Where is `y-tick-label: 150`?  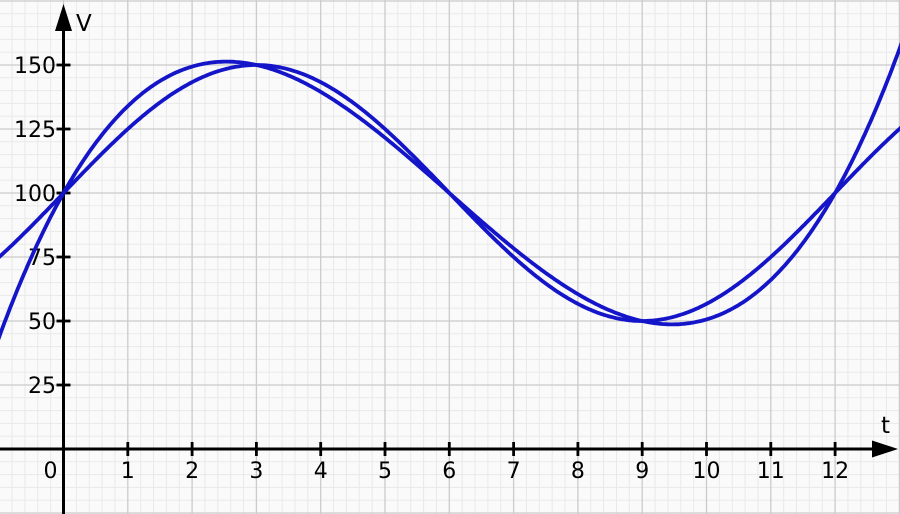
y-tick-label: 150 is located at coordinates (35, 66).